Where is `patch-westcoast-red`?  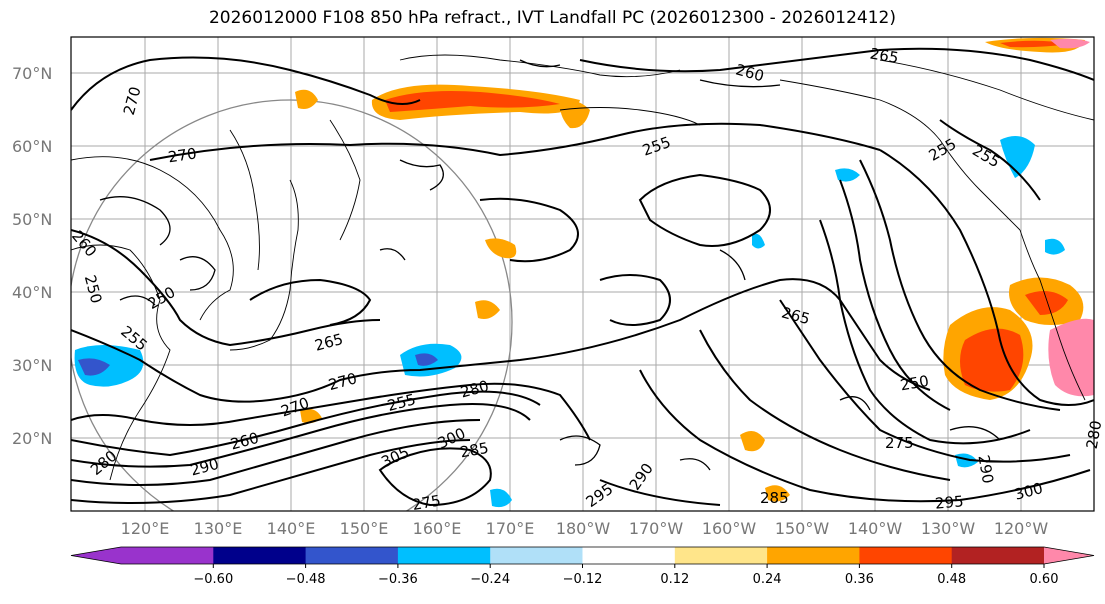
patch-westcoast-red is located at coordinates (992, 360).